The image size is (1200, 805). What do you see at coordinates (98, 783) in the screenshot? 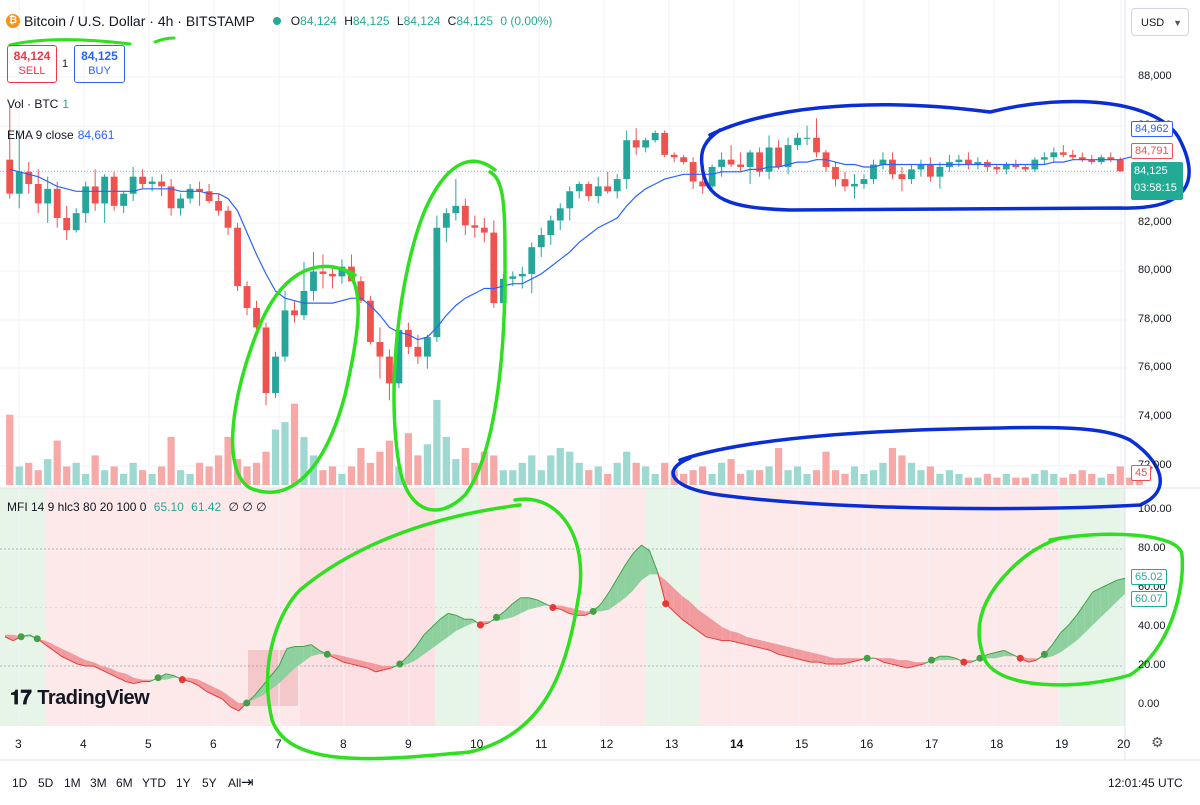
I see `timeframe-3m: 3M` at bounding box center [98, 783].